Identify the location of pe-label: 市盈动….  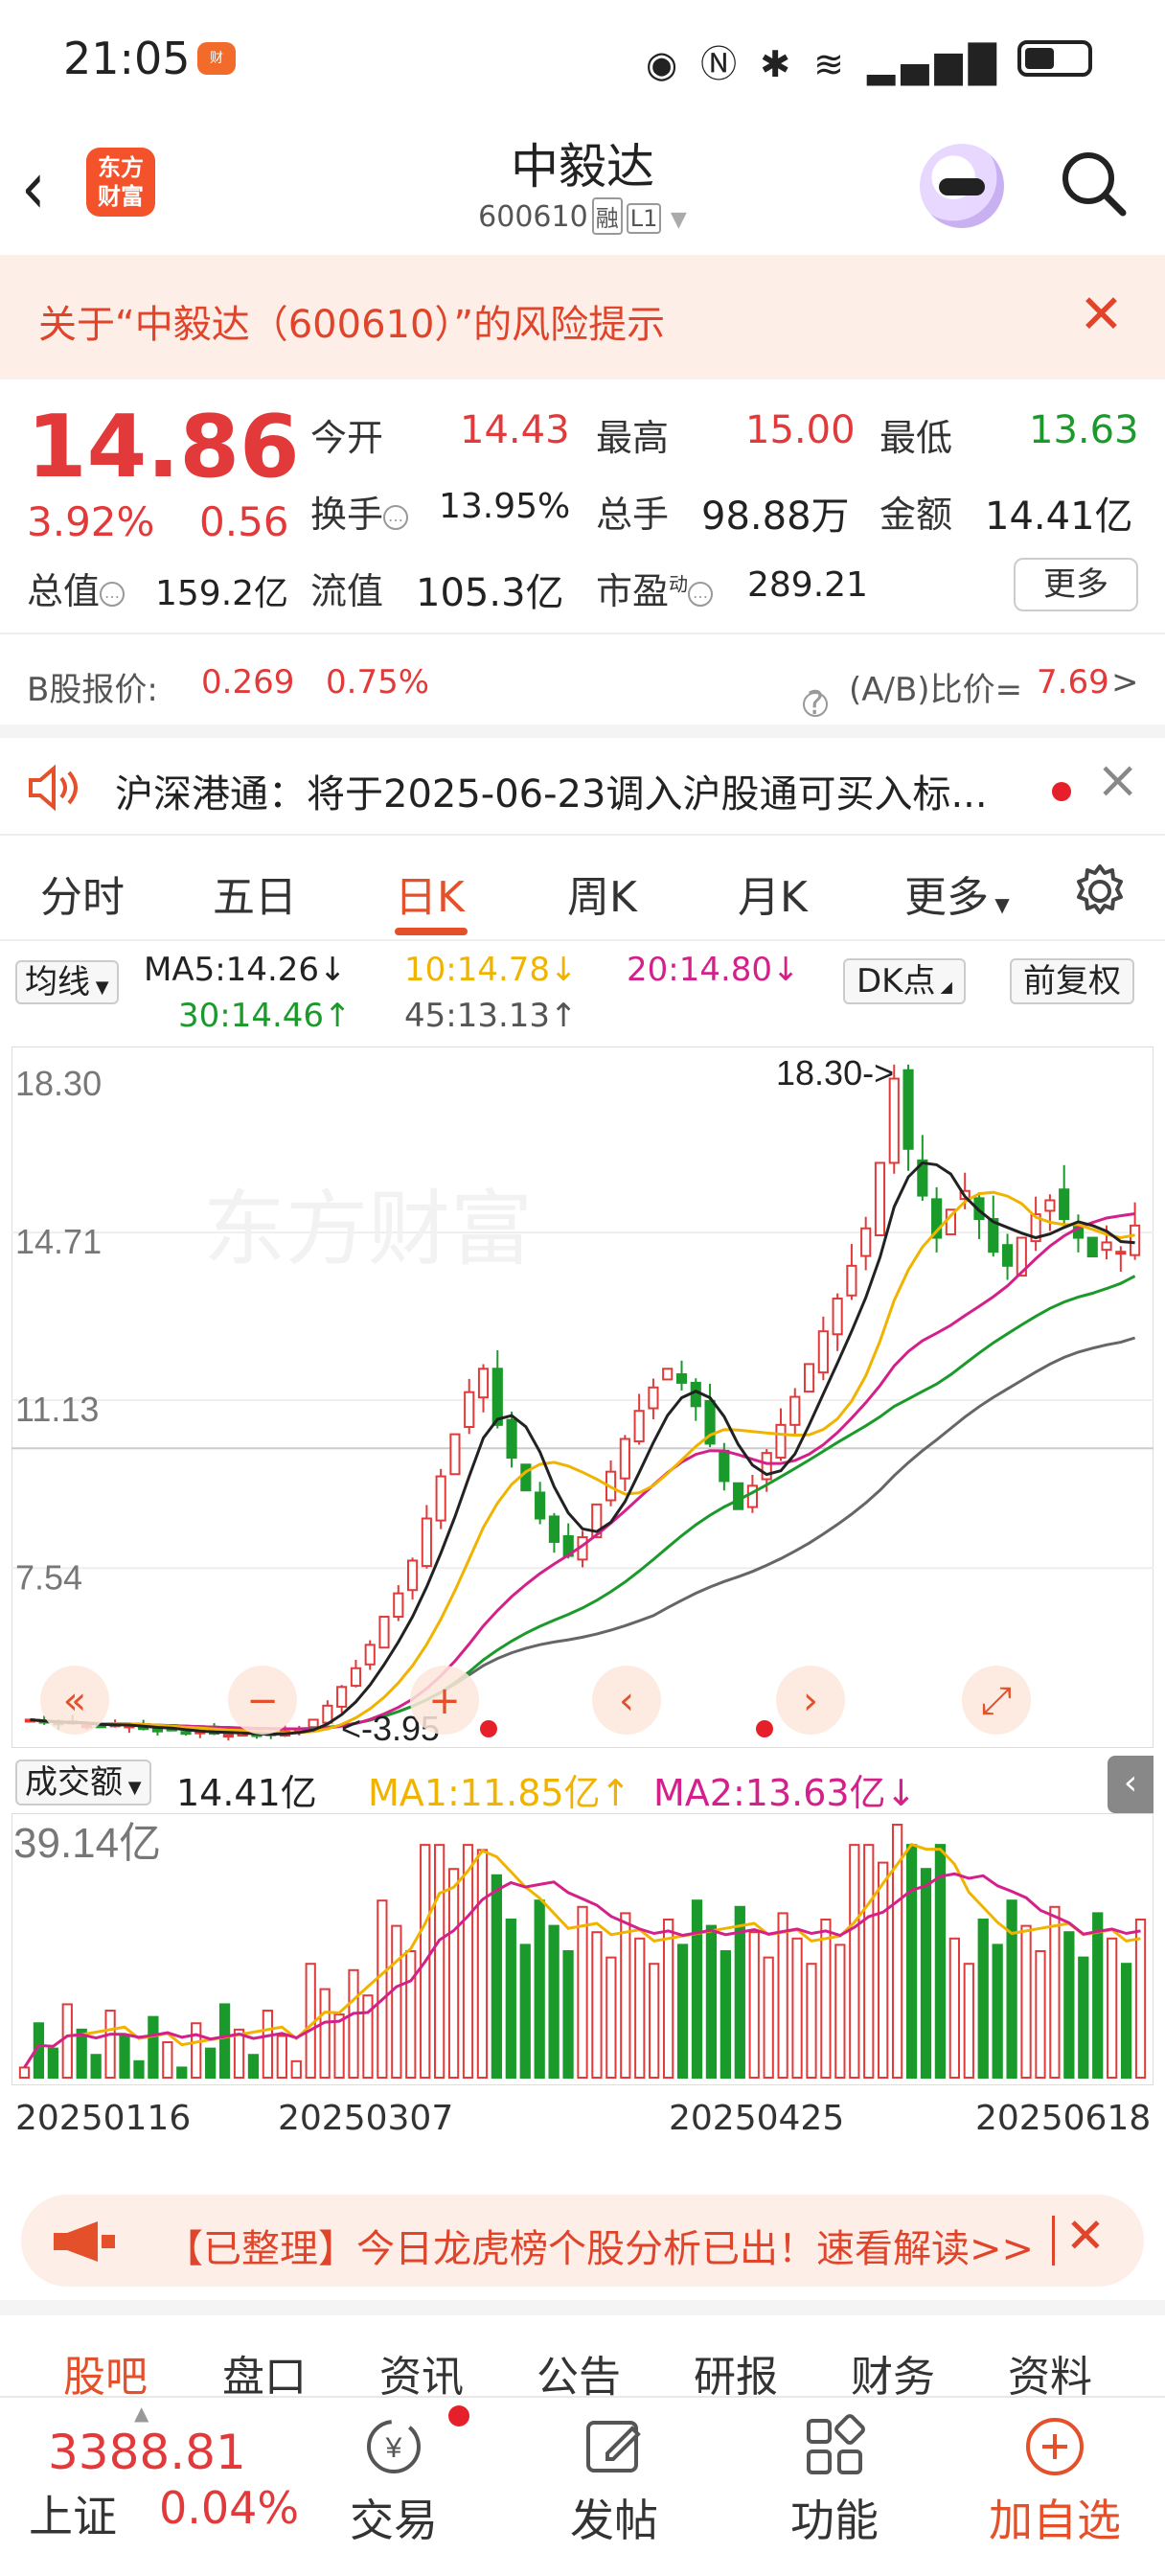
(655, 588).